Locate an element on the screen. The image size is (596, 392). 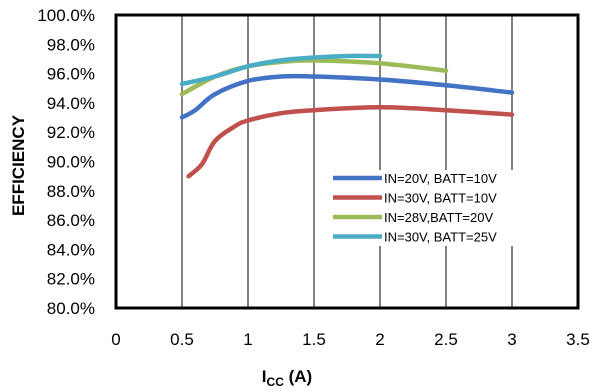
x-tick-label: 0 is located at coordinates (115, 339).